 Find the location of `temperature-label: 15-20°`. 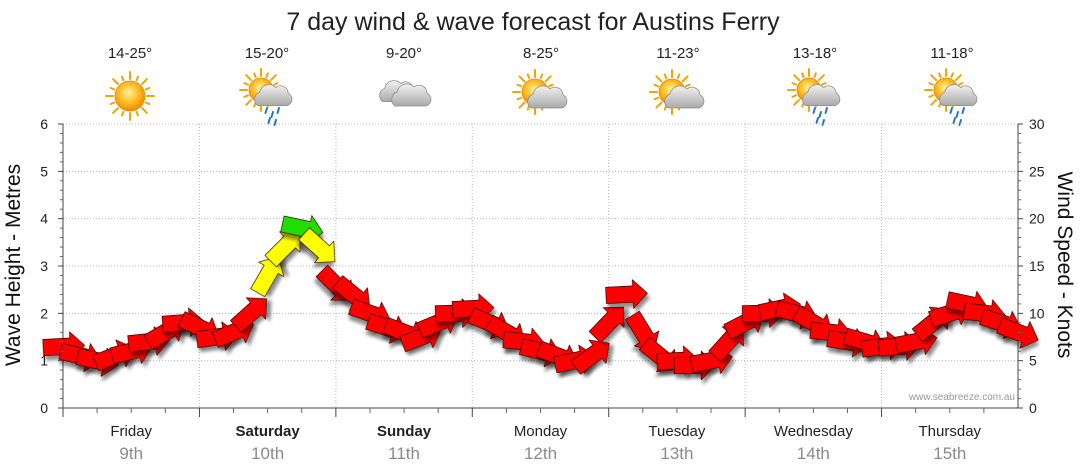

temperature-label: 15-20° is located at coordinates (267, 53).